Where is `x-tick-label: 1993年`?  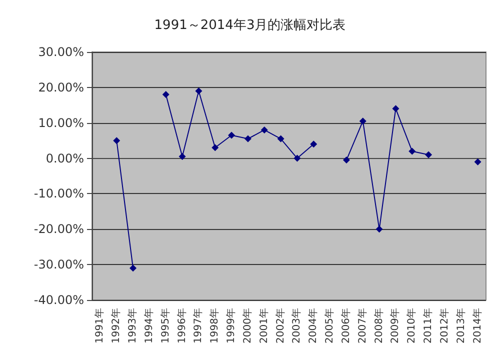 x-tick-label: 1993年 is located at coordinates (132, 326).